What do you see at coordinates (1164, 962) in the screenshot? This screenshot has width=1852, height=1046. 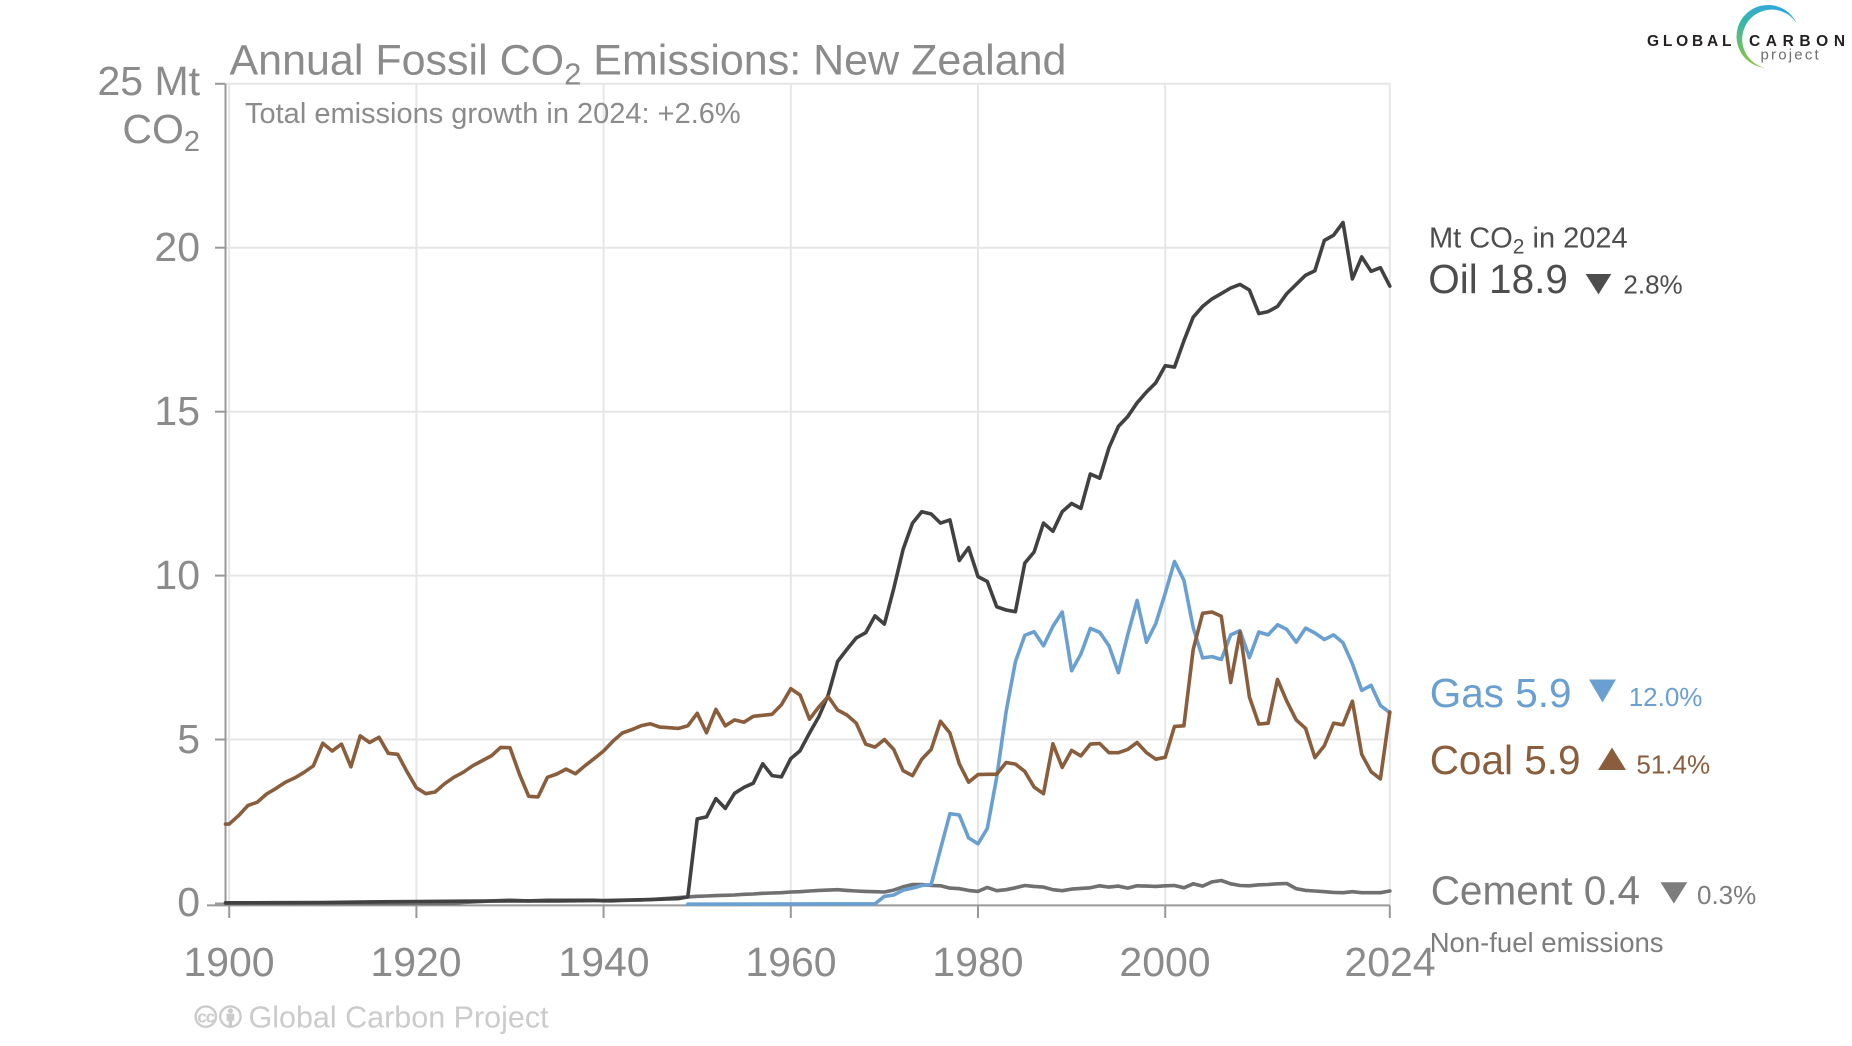 I see `svg-text: 2000` at bounding box center [1164, 962].